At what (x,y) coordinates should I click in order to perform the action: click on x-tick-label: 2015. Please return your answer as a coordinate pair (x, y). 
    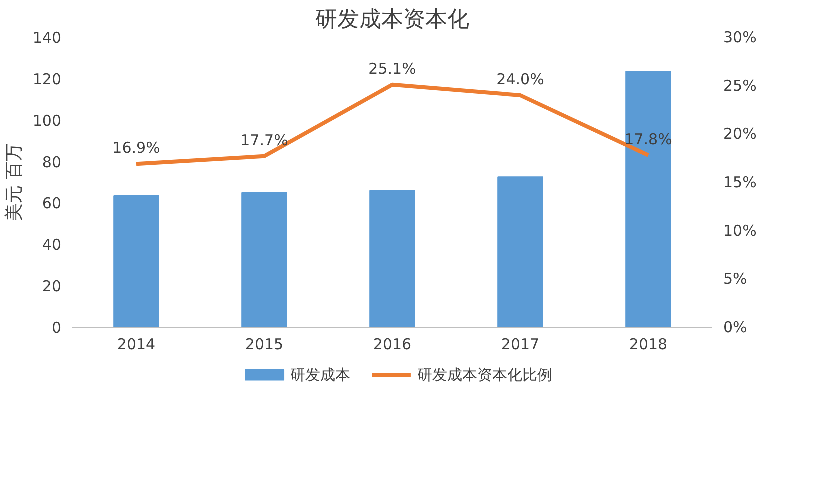
    Looking at the image, I should click on (264, 345).